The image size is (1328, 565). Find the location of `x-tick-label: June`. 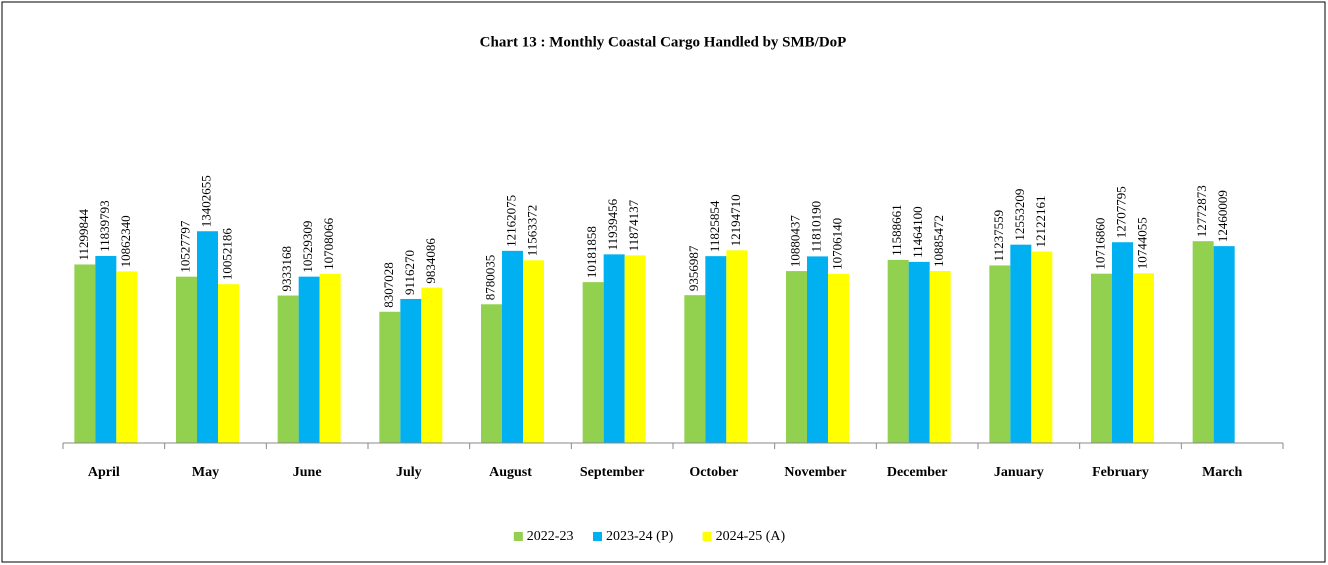

x-tick-label: June is located at coordinates (307, 472).